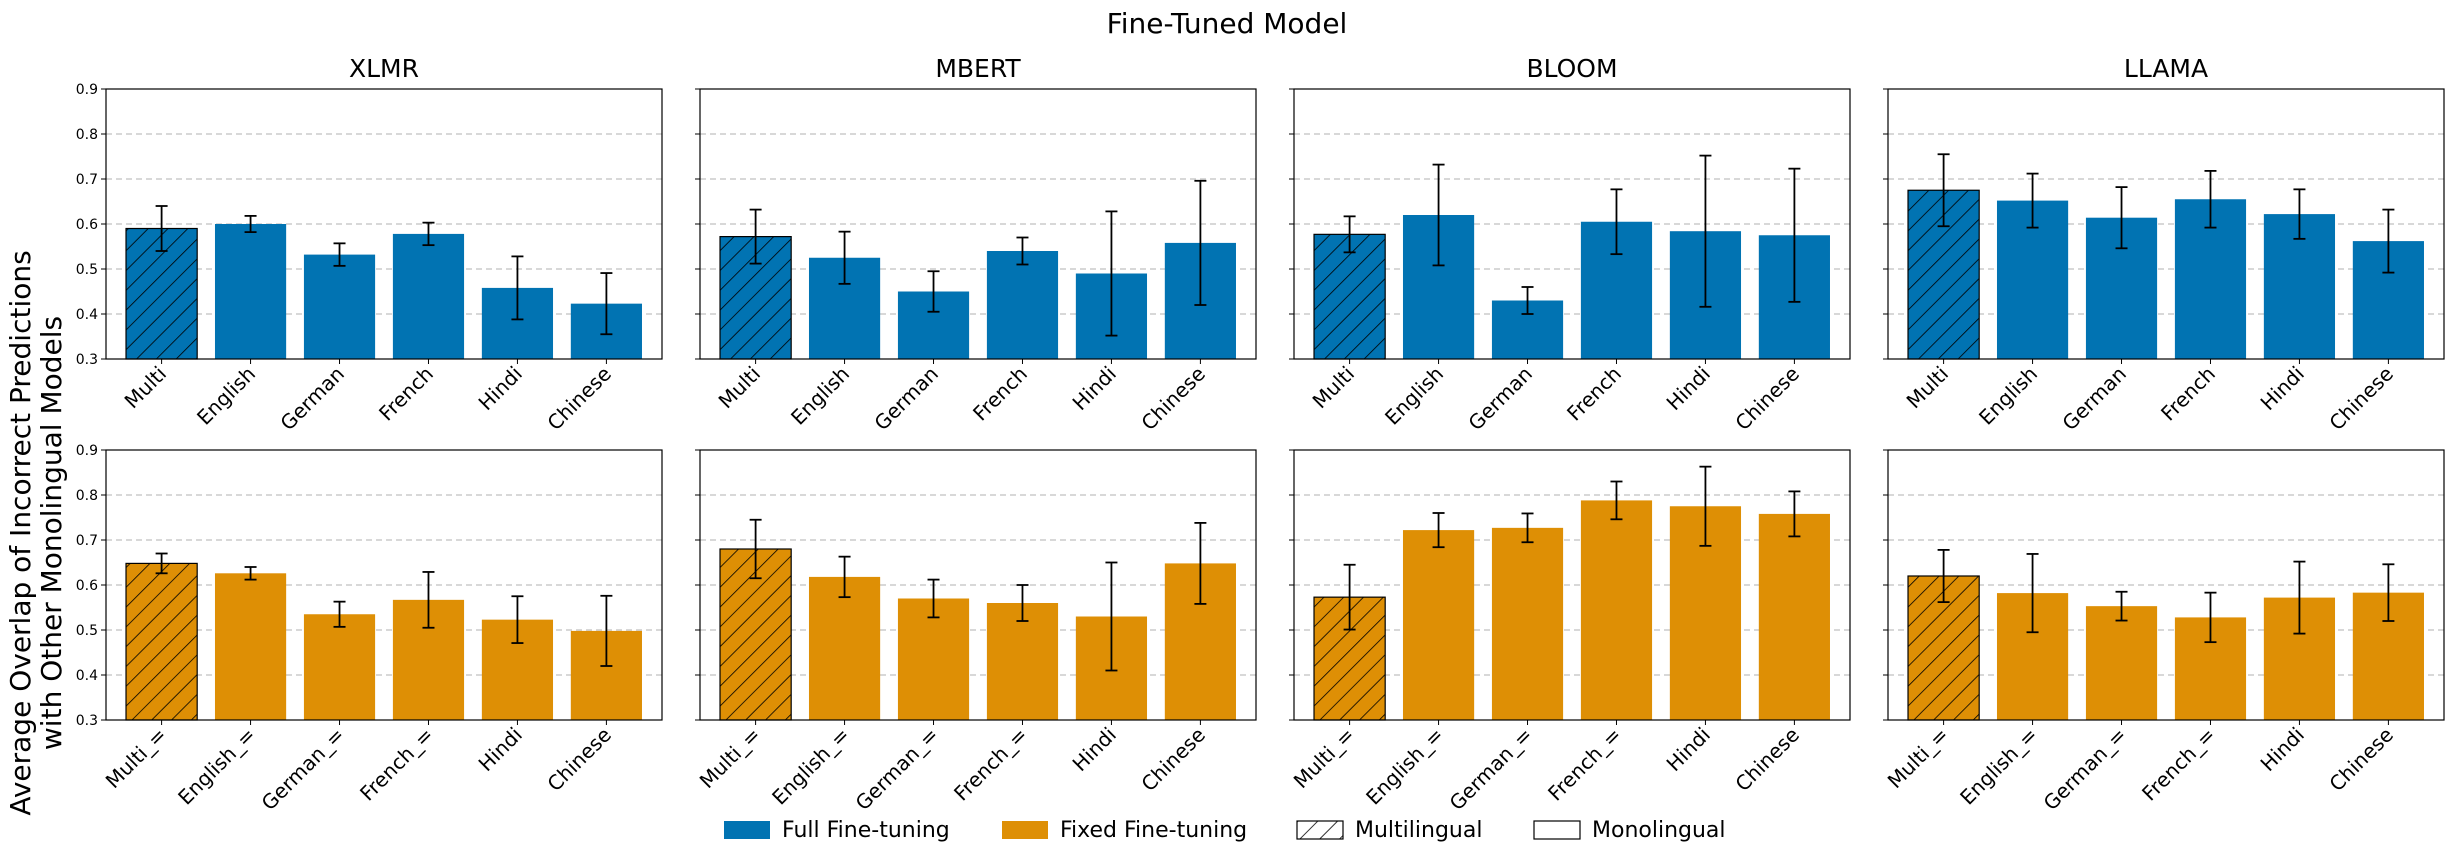 The image size is (2454, 862). What do you see at coordinates (1320, 830) in the screenshot?
I see `legend-swatch-hatch` at bounding box center [1320, 830].